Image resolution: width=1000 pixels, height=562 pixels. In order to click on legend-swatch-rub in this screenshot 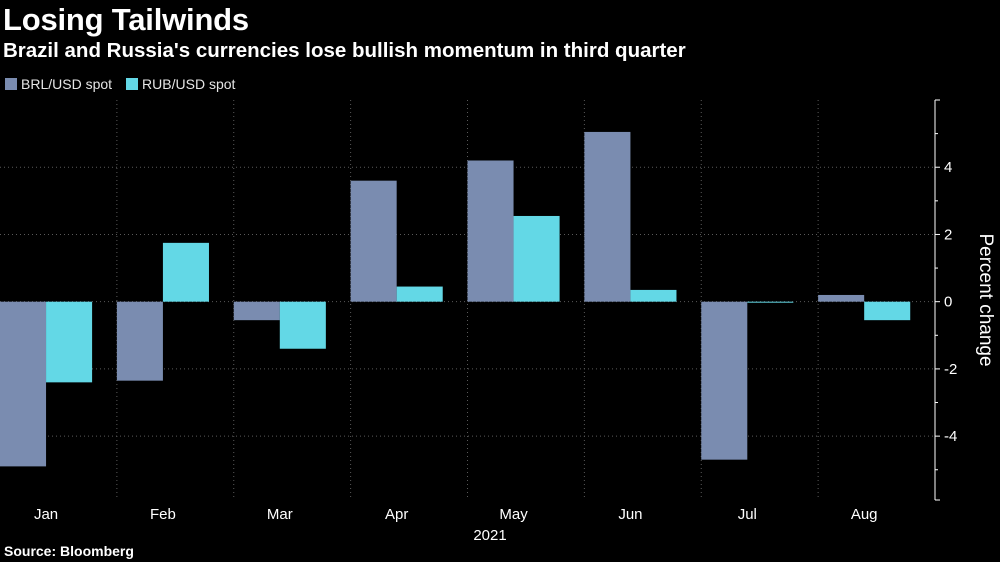, I will do `click(132, 84)`.